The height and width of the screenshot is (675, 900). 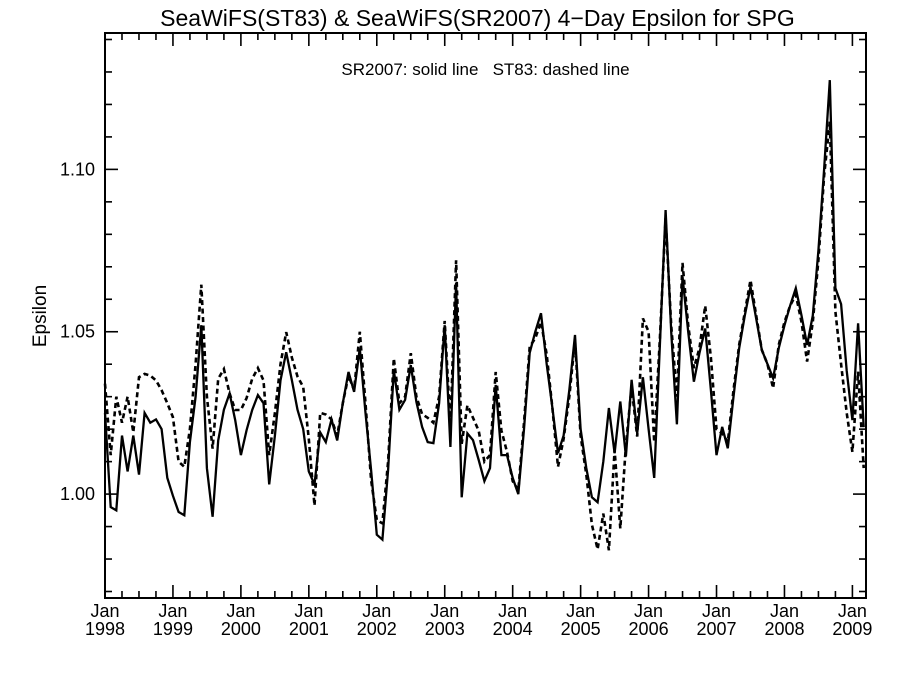 What do you see at coordinates (784, 629) in the screenshot?
I see `x-tick-label: 2008` at bounding box center [784, 629].